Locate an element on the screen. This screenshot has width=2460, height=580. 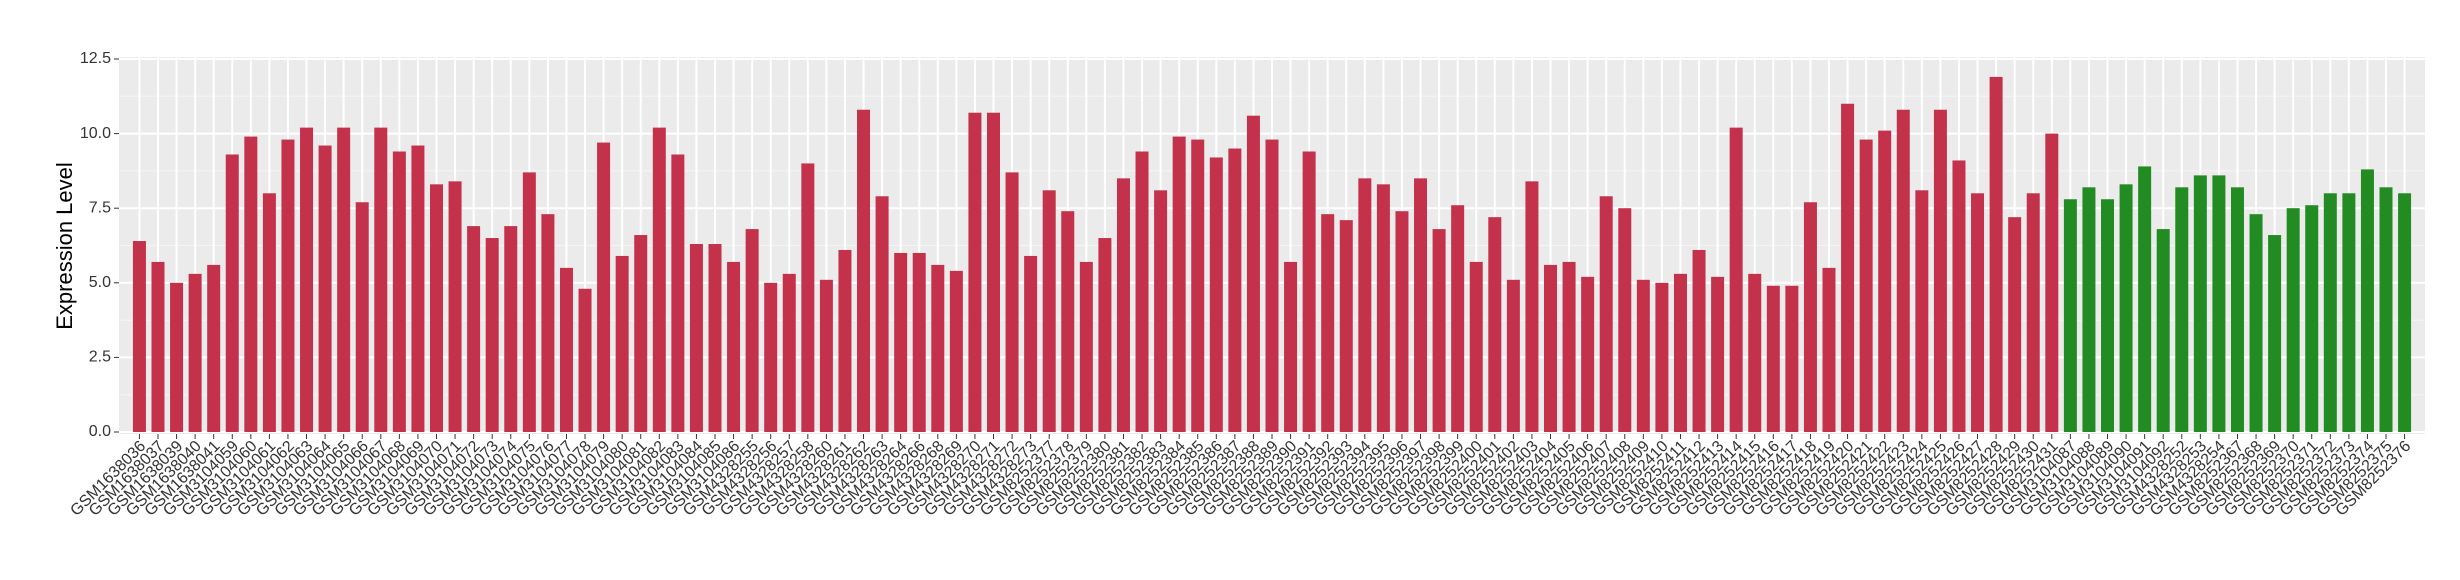
y-tick-label: 0.0 is located at coordinates (100, 431).